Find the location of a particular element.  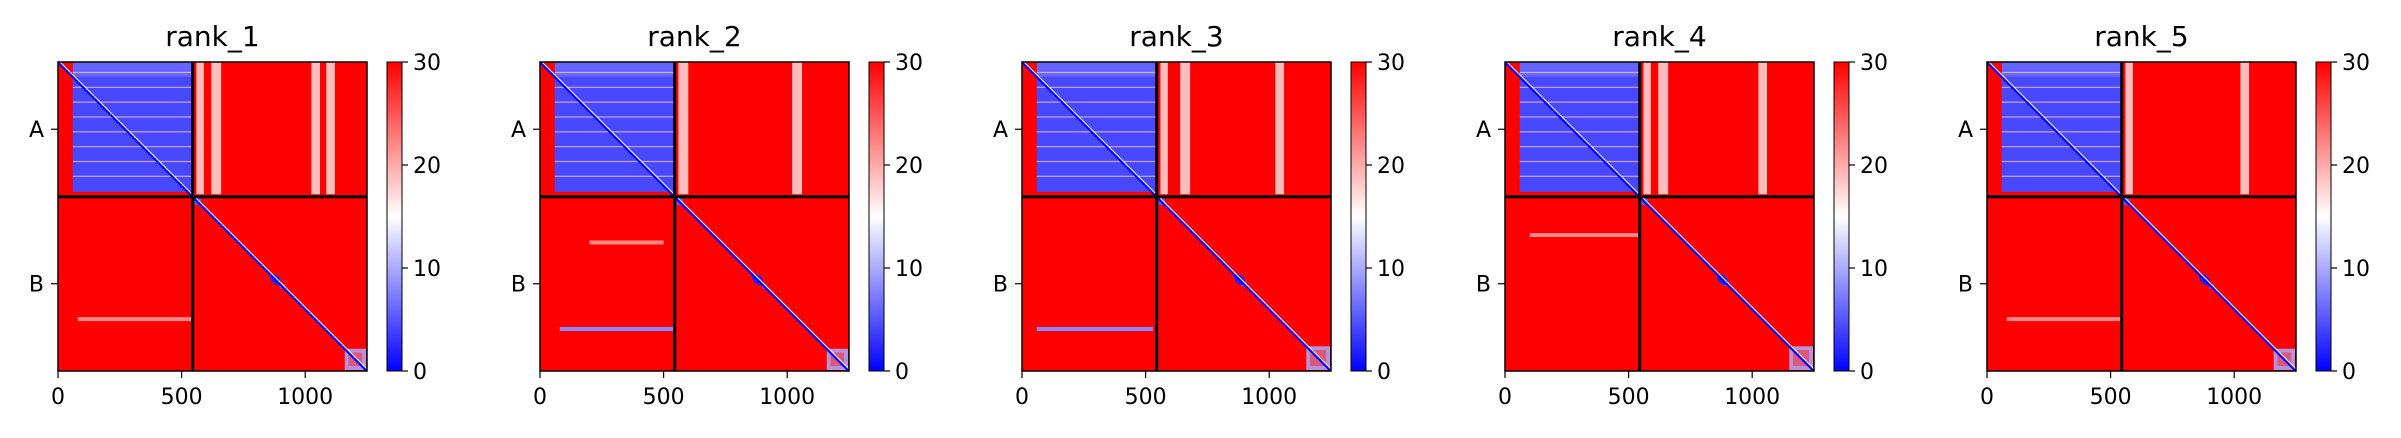

panel-title: rank_1 is located at coordinates (212, 36).